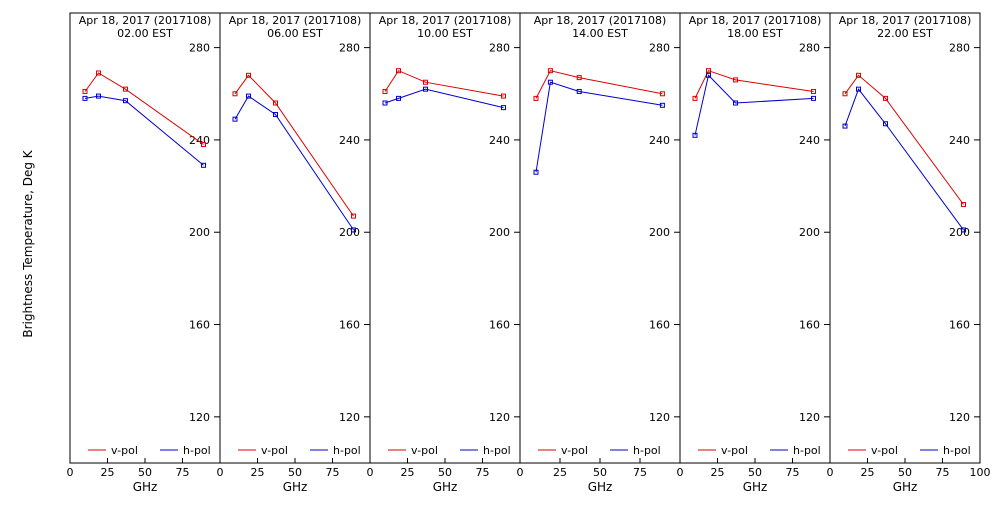 This screenshot has width=1000, height=505. I want to click on legend-label-h-pol: h-pol, so click(647, 450).